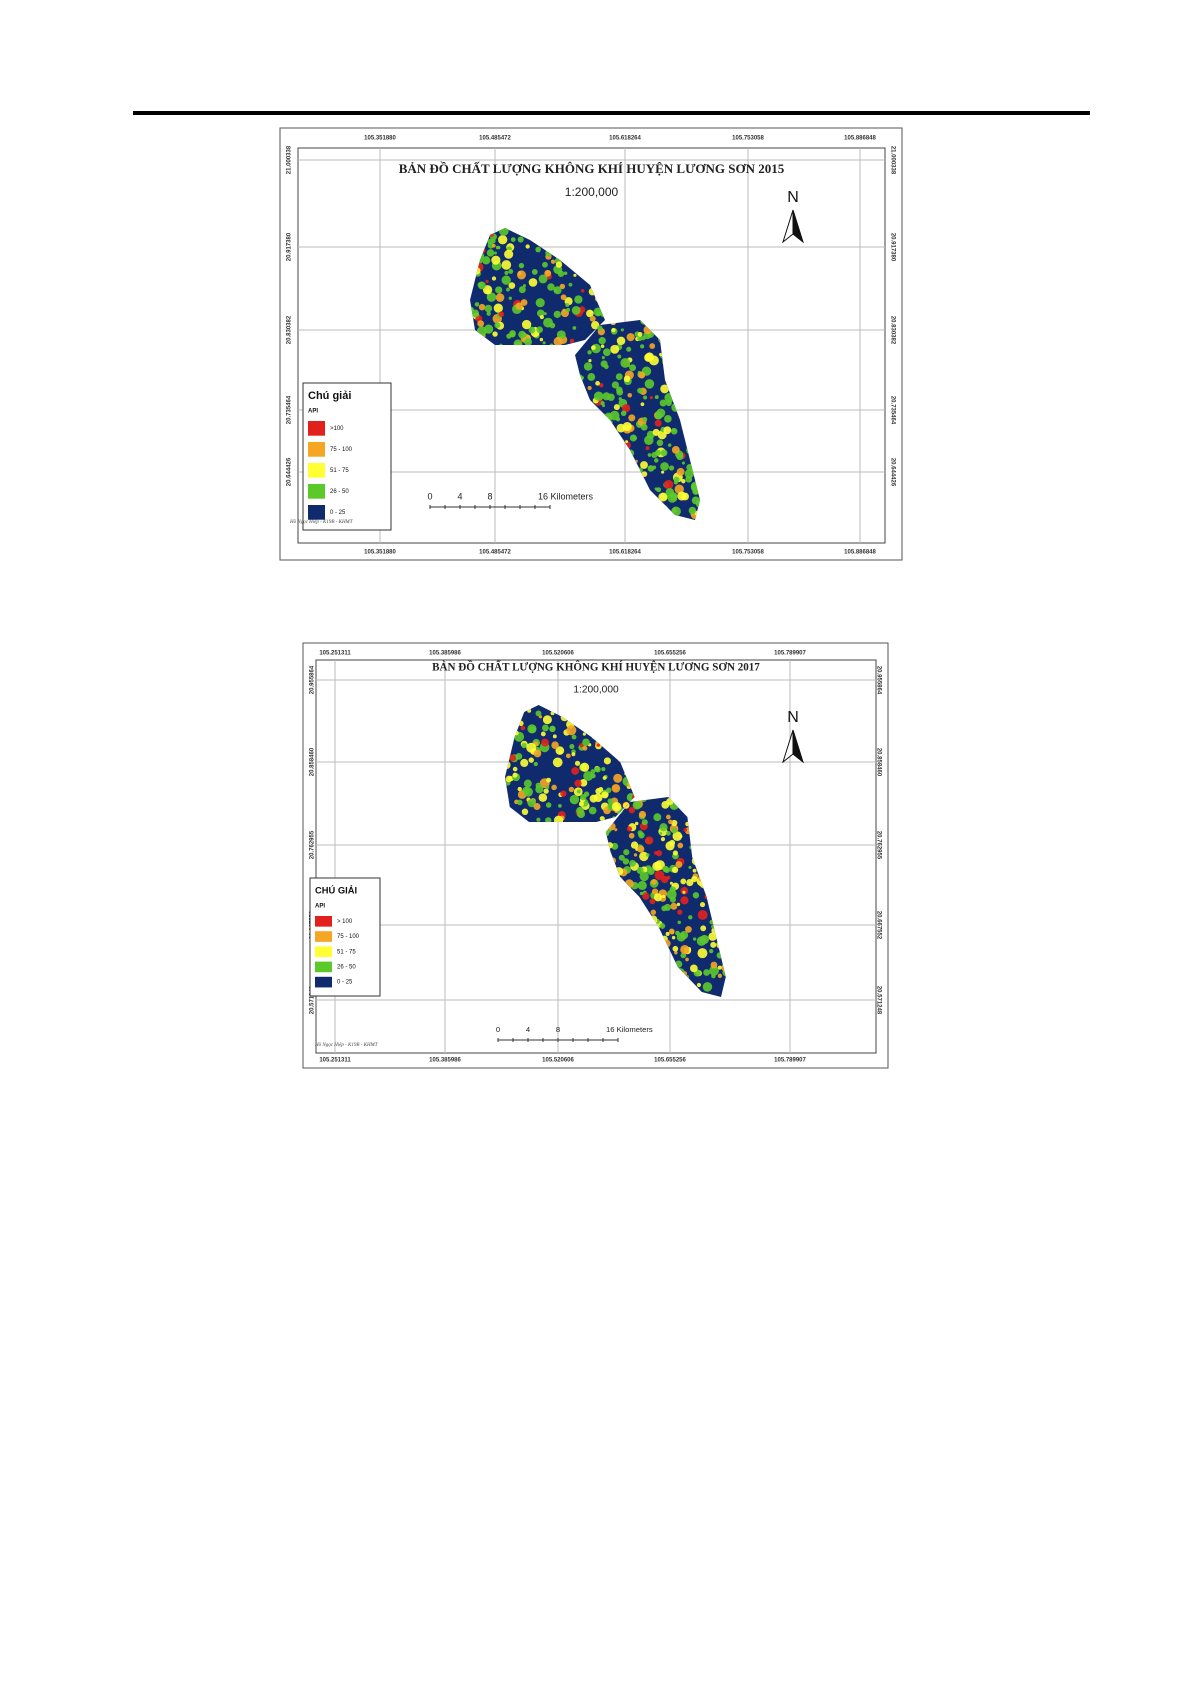 Image resolution: width=1192 pixels, height=1685 pixels. What do you see at coordinates (346, 967) in the screenshot?
I see `legend-label: 26 - 50` at bounding box center [346, 967].